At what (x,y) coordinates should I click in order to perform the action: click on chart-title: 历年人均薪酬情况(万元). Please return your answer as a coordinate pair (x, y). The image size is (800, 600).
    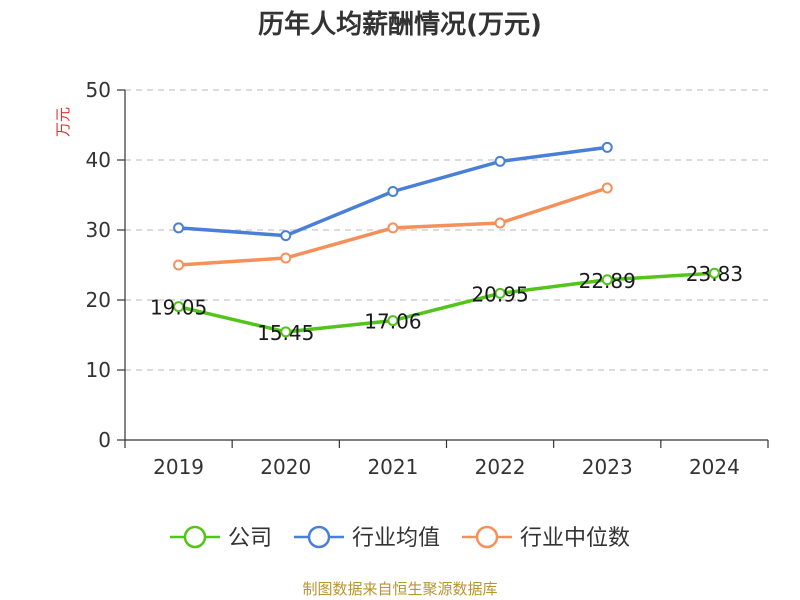
    Looking at the image, I should click on (400, 25).